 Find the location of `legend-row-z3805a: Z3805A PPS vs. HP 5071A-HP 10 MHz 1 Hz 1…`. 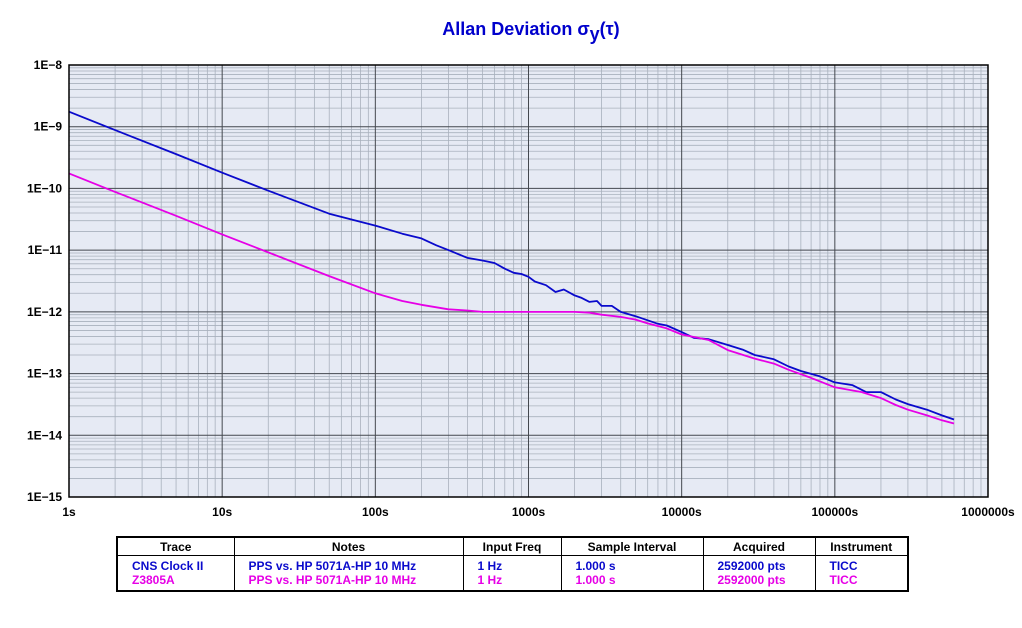

legend-row-z3805a: Z3805A PPS vs. HP 5071A-HP 10 MHz 1 Hz 1… is located at coordinates (512, 582).